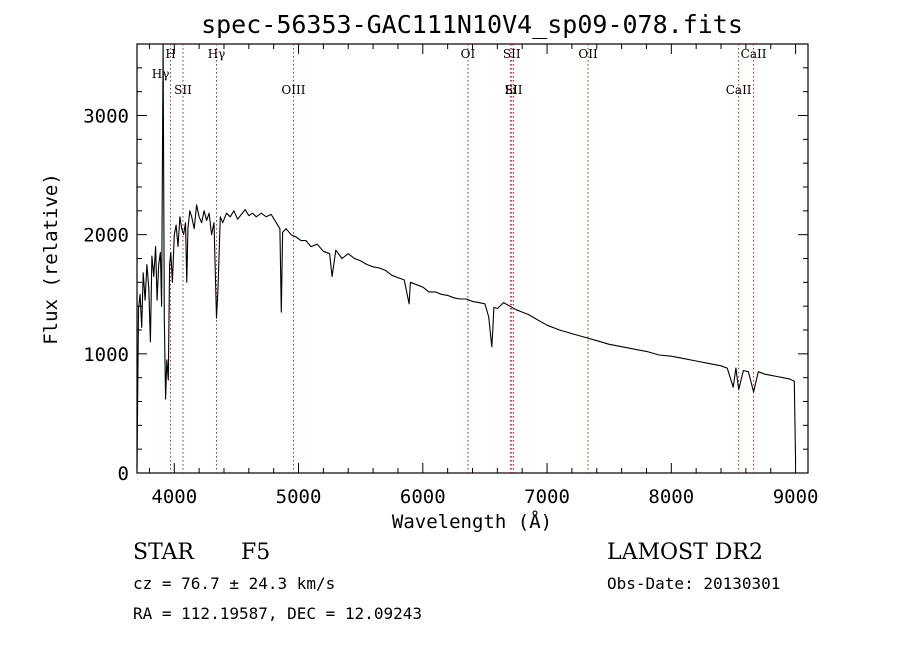  Describe the element at coordinates (671, 497) in the screenshot. I see `x-tick-label-4: 8000` at that location.